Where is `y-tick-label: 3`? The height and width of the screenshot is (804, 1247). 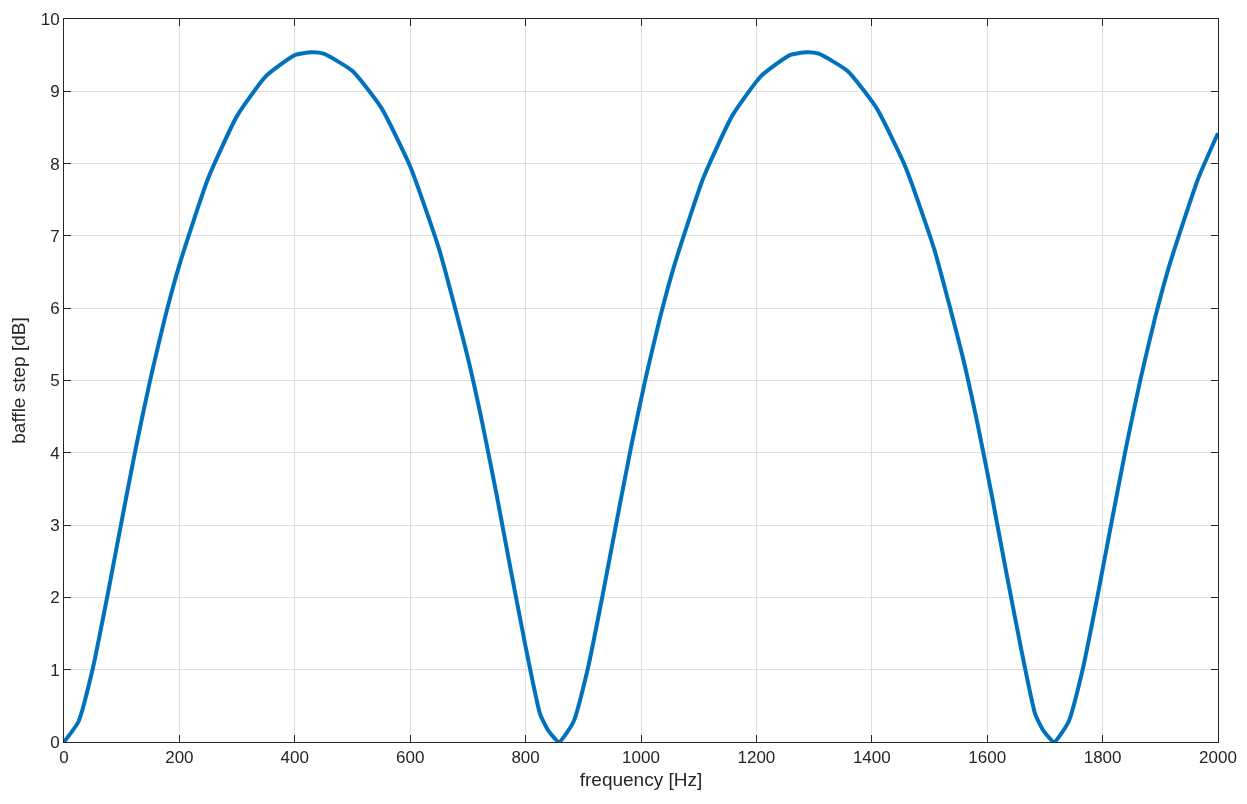
y-tick-label: 3 is located at coordinates (55, 526).